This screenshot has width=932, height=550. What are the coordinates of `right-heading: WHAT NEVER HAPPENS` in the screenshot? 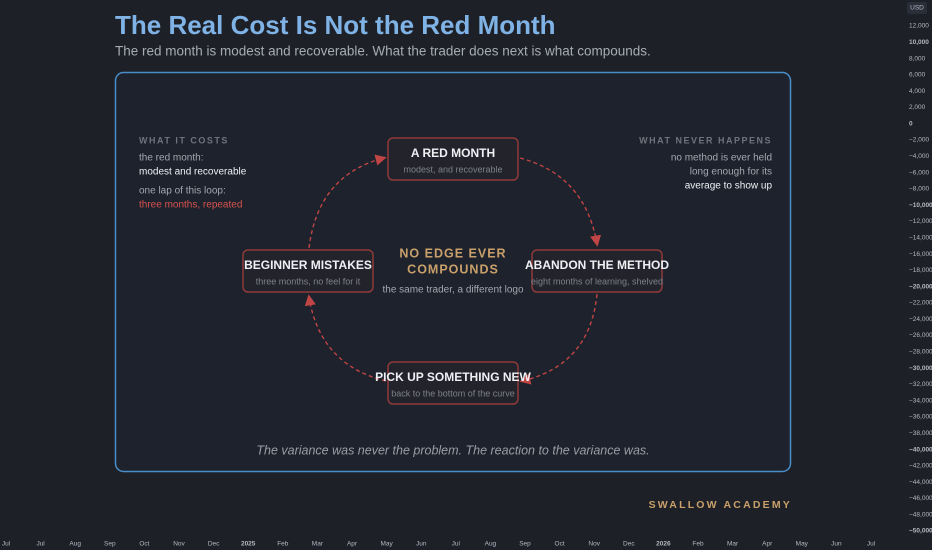 It's located at (705, 140).